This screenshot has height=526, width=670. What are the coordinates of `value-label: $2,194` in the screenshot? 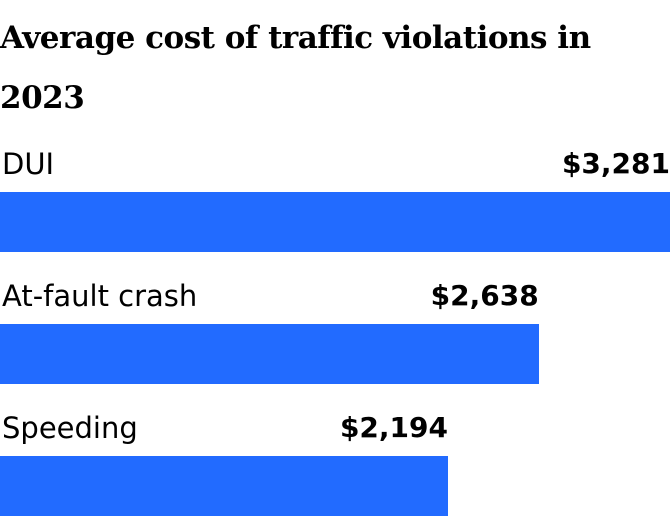 It's located at (394, 427).